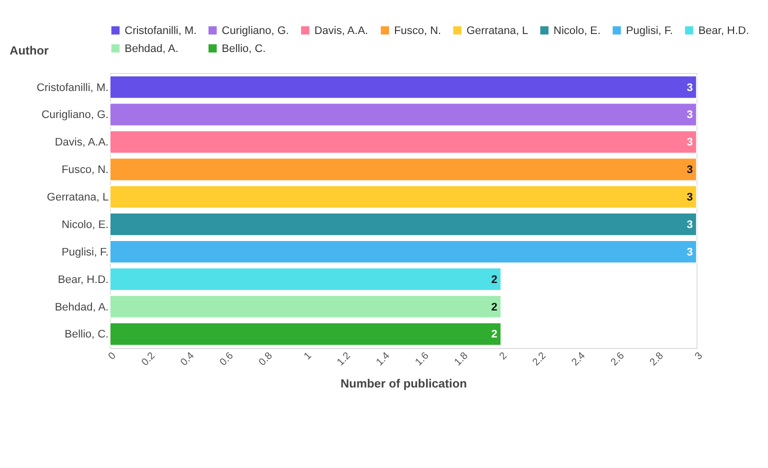 The height and width of the screenshot is (468, 768). Describe the element at coordinates (244, 49) in the screenshot. I see `legend-label: Bellio, C.` at that location.